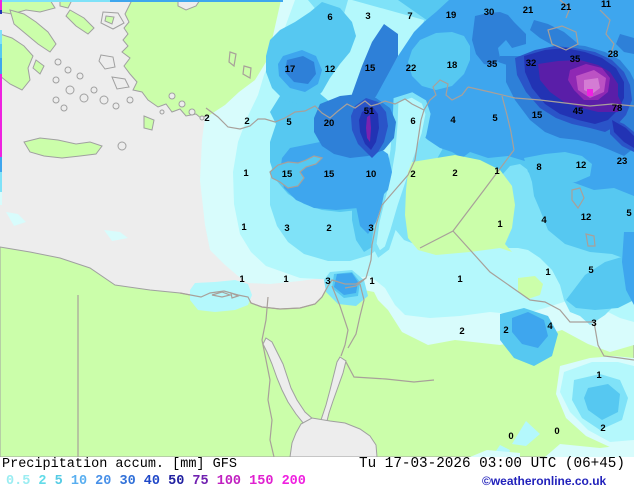 This screenshot has width=634, height=490. Describe the element at coordinates (329, 123) in the screenshot. I see `svg-text: 20` at that location.